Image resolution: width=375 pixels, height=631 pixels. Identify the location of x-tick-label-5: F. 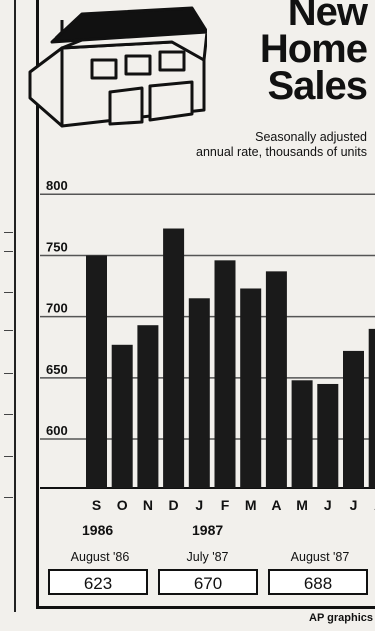
(225, 505).